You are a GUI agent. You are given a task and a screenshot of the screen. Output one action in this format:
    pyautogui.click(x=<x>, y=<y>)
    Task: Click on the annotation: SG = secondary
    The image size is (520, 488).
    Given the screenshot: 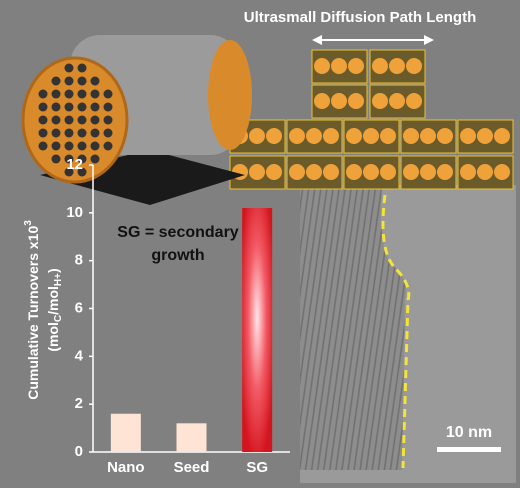 What is the action you would take?
    pyautogui.click(x=177, y=232)
    